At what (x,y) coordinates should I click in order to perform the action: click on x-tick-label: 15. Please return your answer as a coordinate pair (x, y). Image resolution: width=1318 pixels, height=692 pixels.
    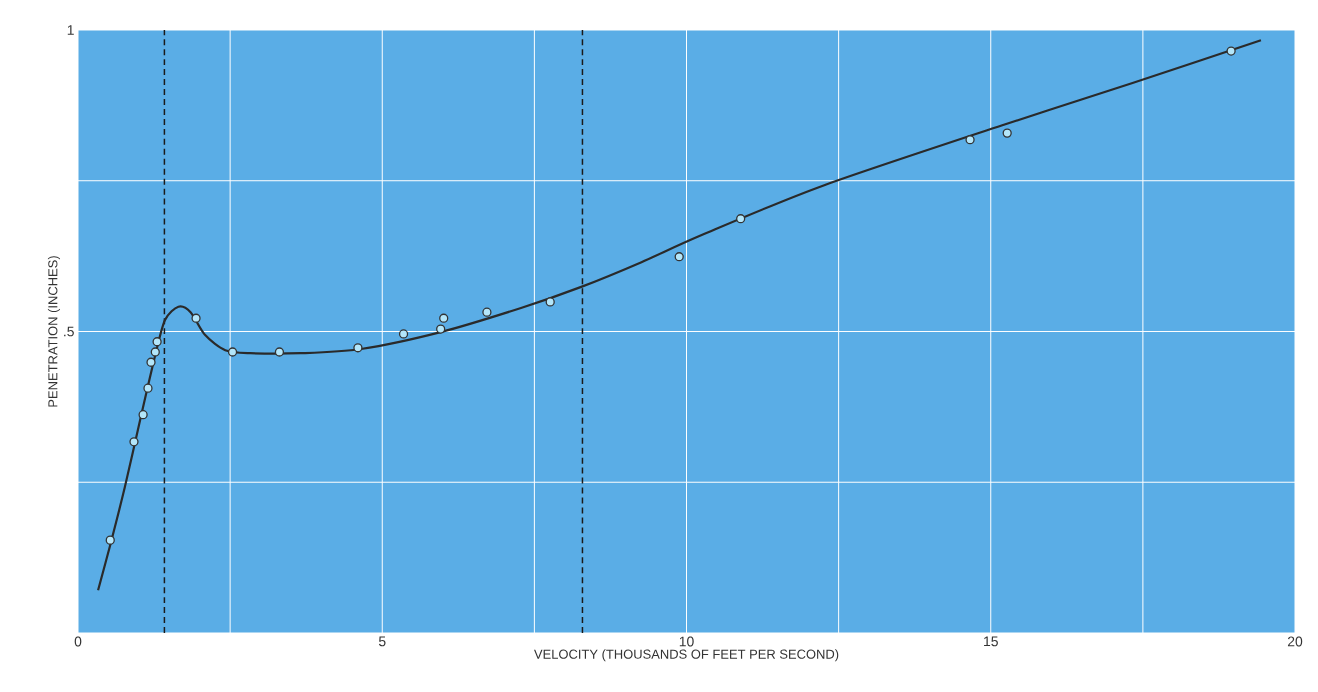
    Looking at the image, I should click on (991, 641).